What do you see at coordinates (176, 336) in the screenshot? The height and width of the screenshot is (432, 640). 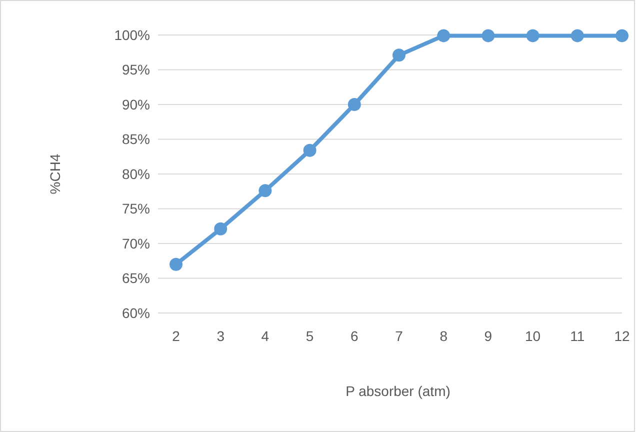 I see `x-tick-label: 2` at bounding box center [176, 336].